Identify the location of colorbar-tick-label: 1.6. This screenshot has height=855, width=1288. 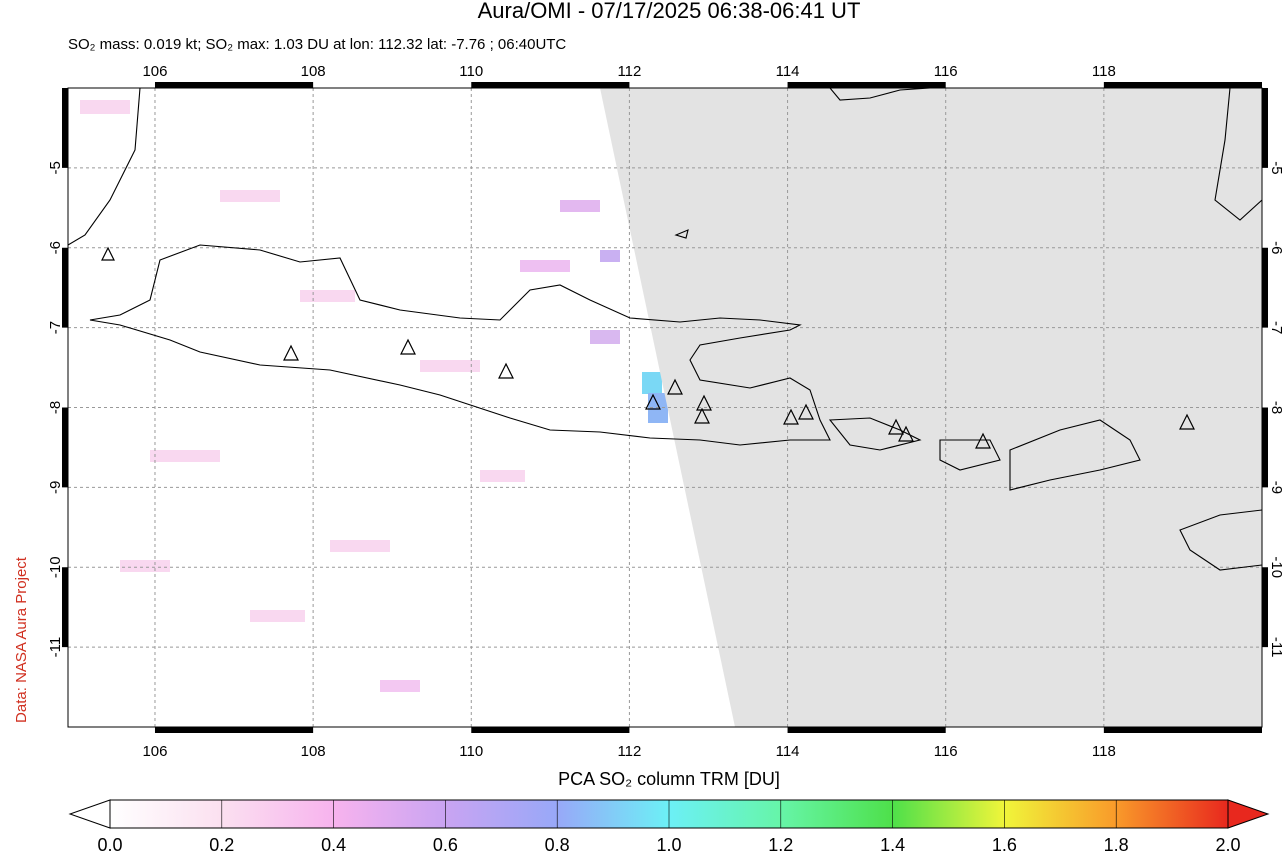
(1004, 845).